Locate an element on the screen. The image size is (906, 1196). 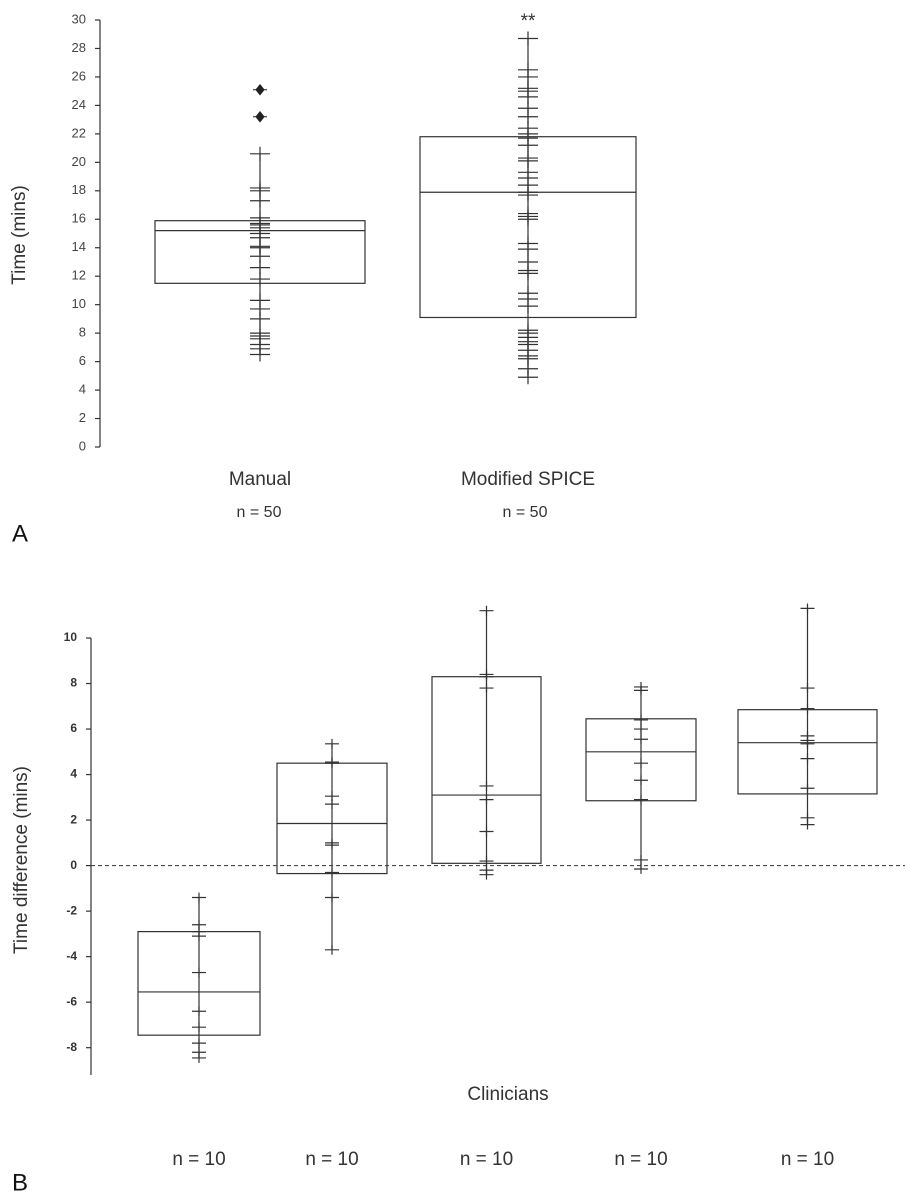
y-tick-label: 26 is located at coordinates (79, 75).